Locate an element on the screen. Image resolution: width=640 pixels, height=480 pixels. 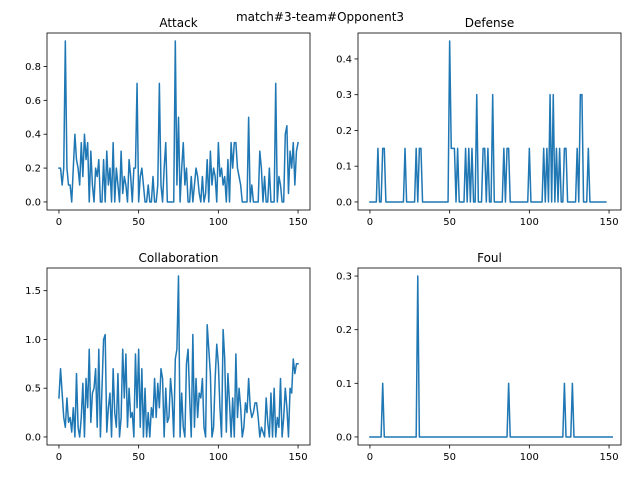
foul-x-tick-label: 100 is located at coordinates (529, 457).